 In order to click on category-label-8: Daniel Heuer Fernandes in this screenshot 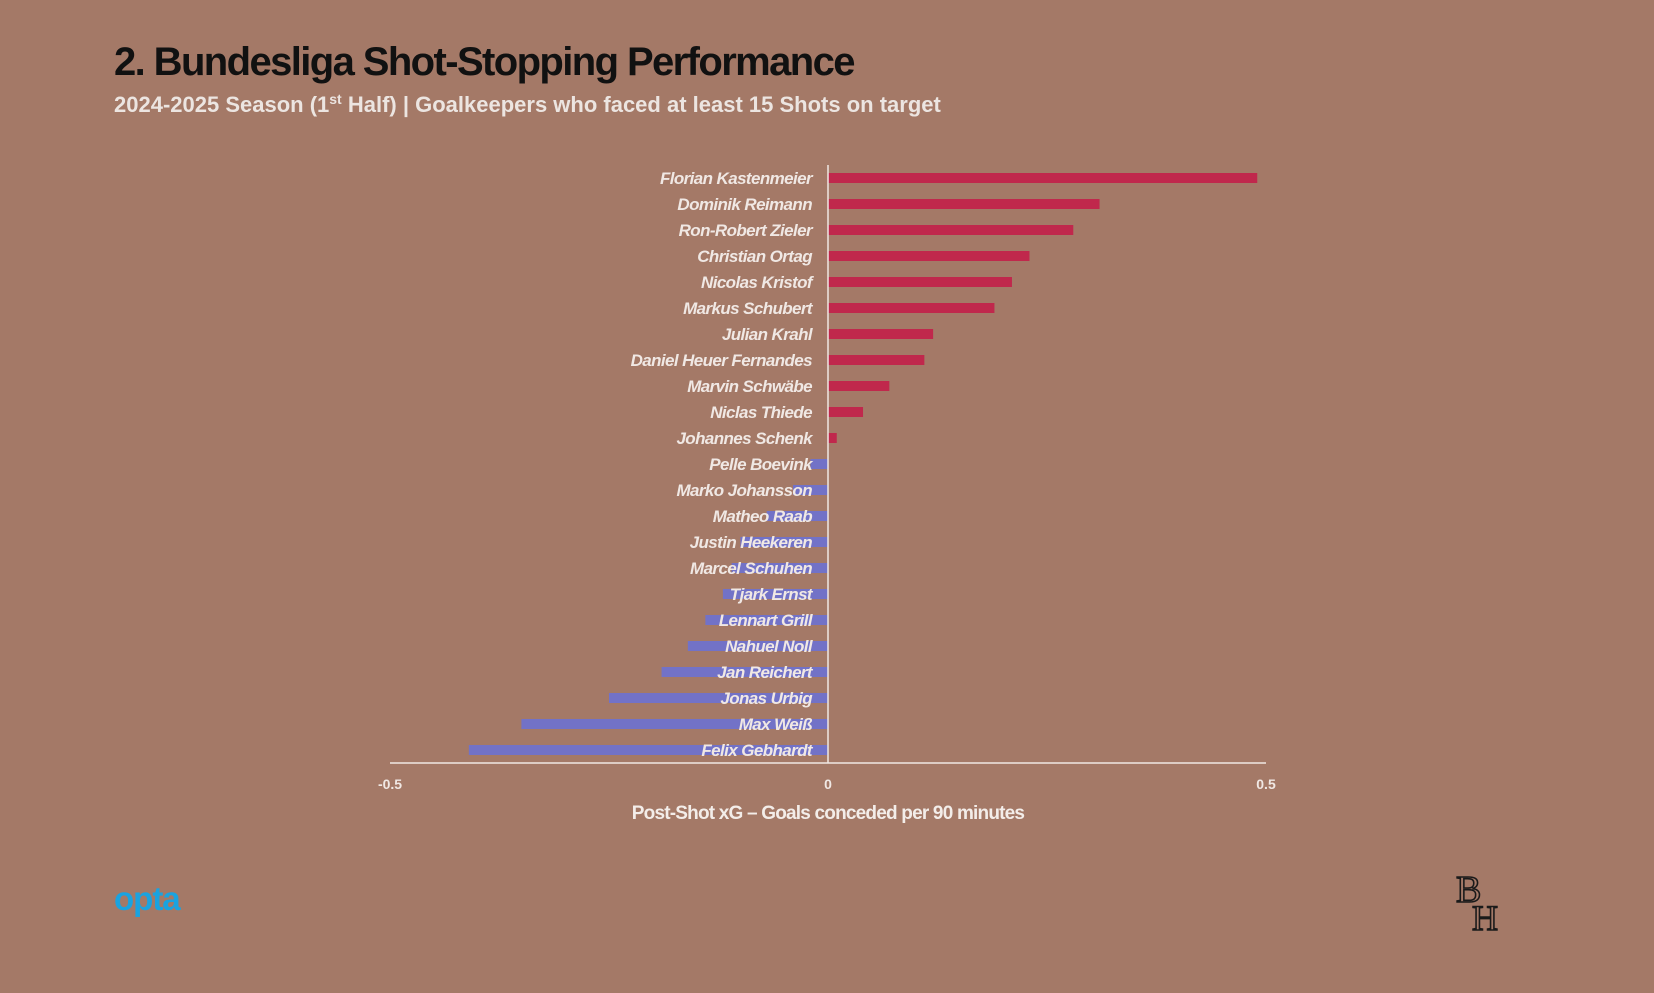, I will do `click(722, 360)`.